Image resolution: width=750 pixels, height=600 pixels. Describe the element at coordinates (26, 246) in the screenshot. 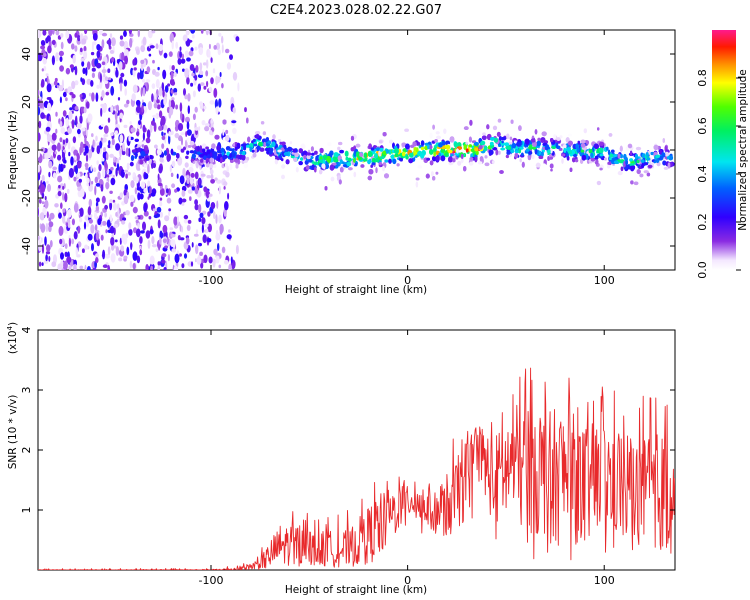

I see `y-tick-label: -40` at that location.